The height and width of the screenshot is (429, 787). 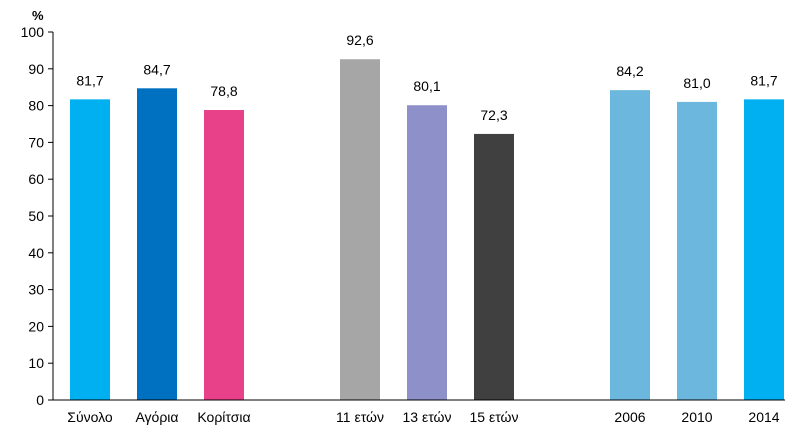 What do you see at coordinates (38, 15) in the screenshot?
I see `y-axis-unit-label: %` at bounding box center [38, 15].